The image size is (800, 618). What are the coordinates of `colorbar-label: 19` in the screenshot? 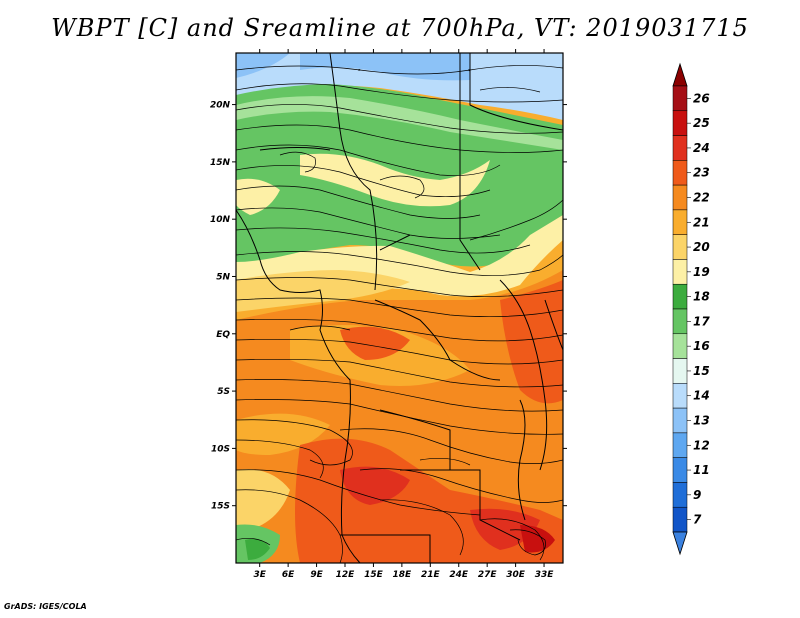 It's located at (701, 272).